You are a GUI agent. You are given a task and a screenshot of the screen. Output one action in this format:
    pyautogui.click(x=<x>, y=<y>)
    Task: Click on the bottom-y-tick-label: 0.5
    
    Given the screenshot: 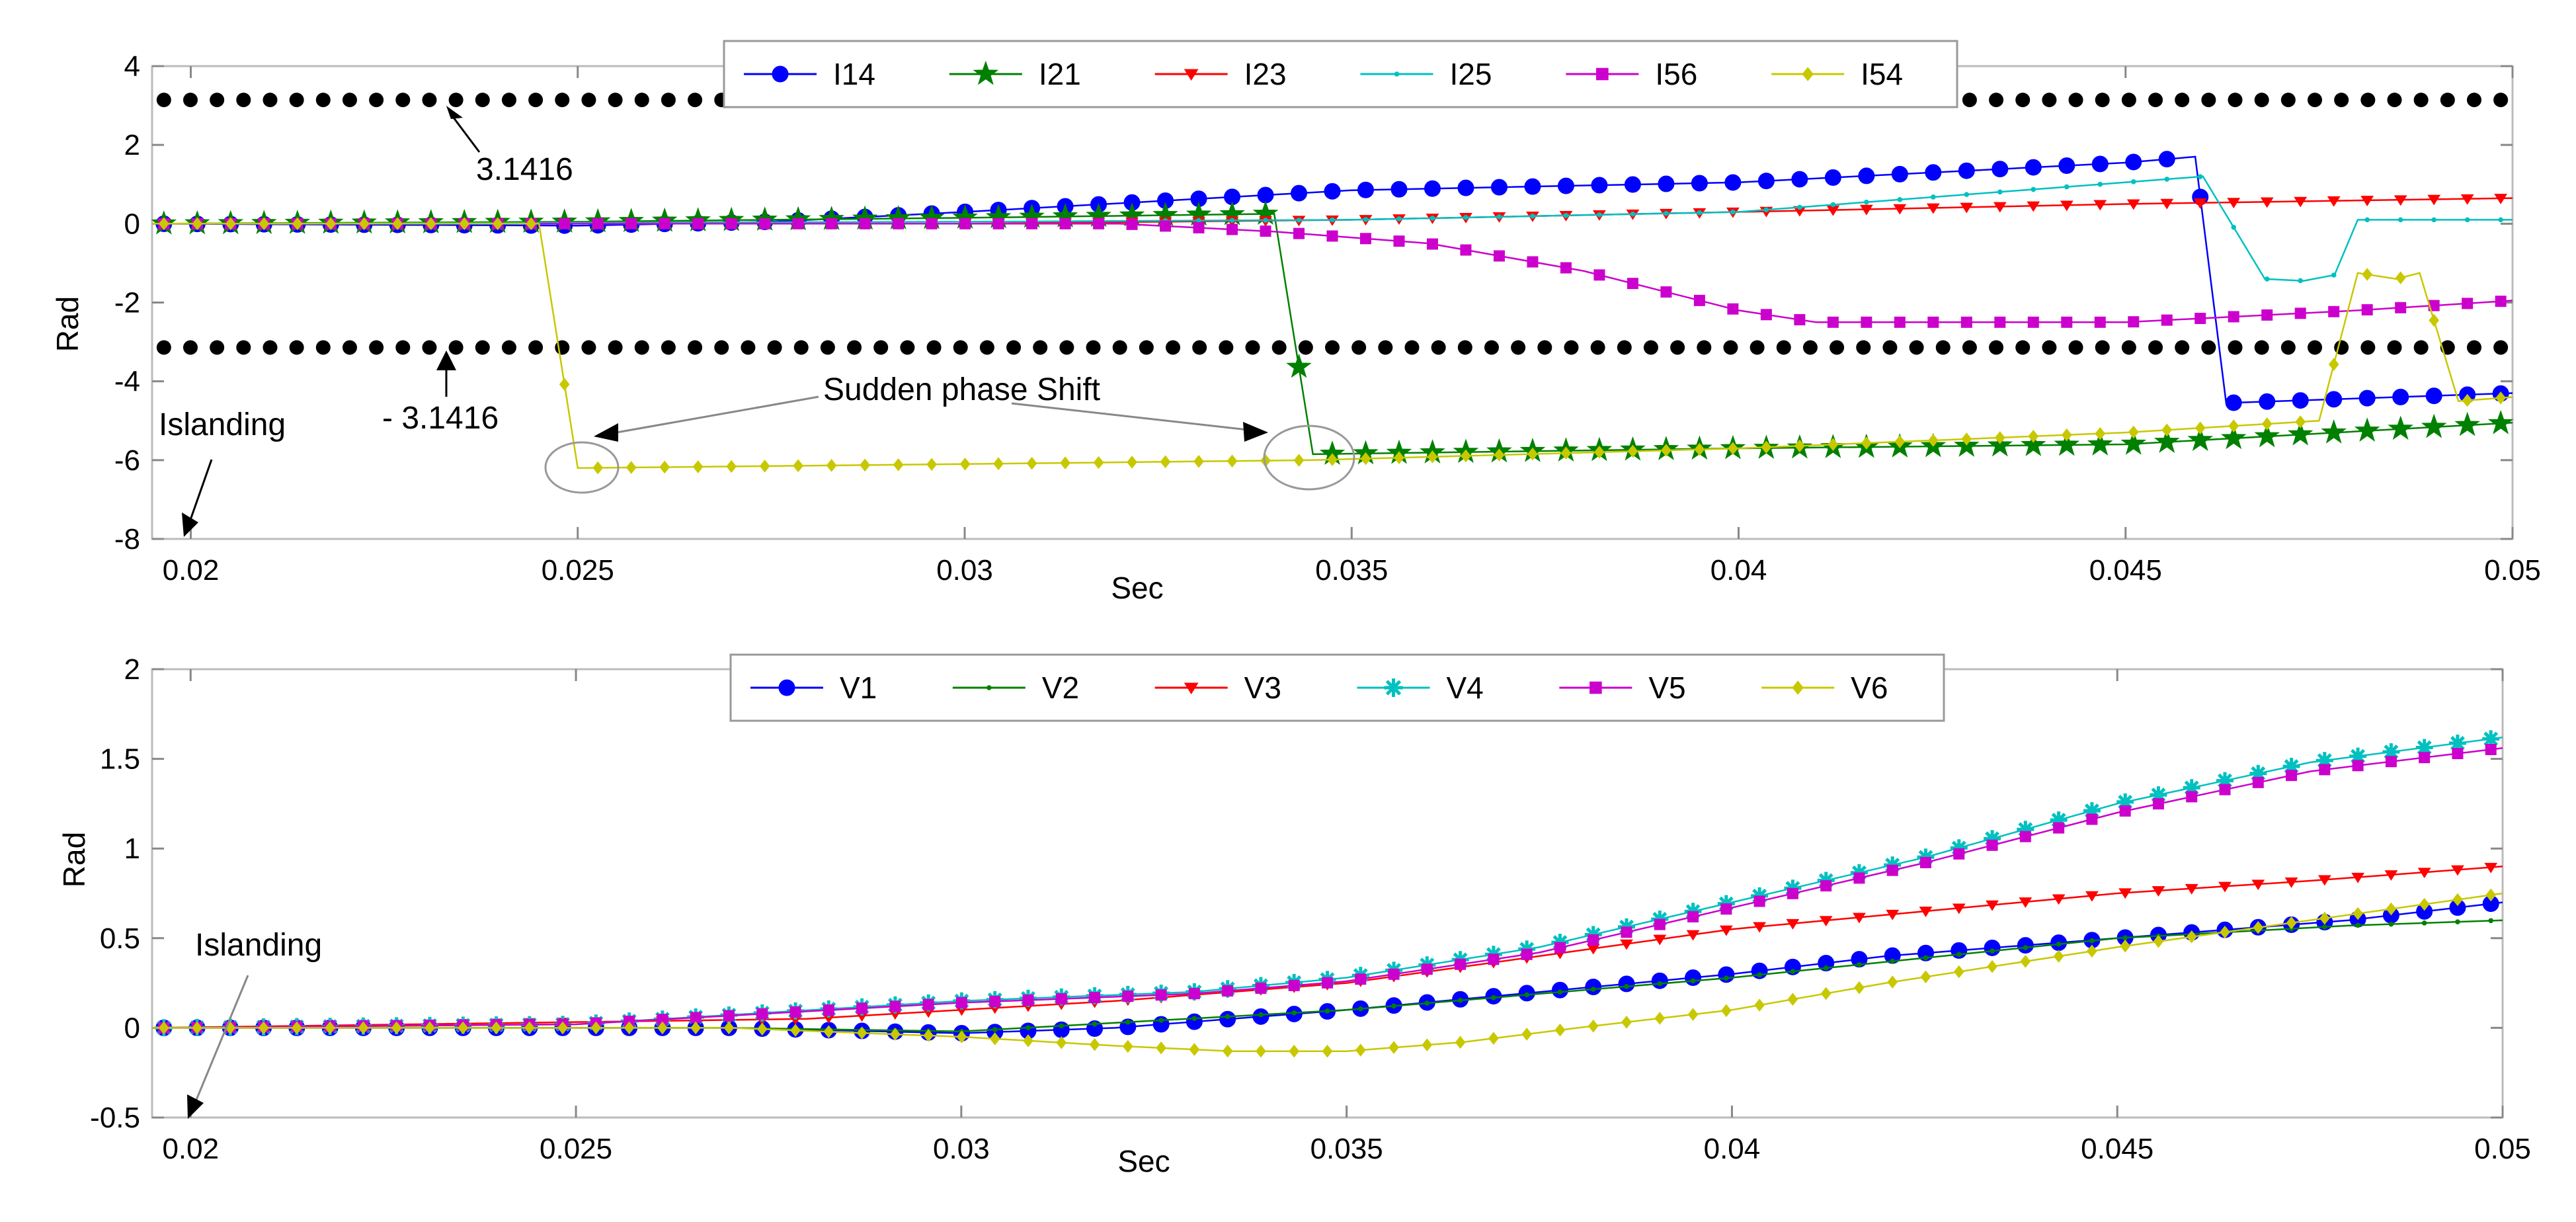 What is the action you would take?
    pyautogui.click(x=120, y=938)
    